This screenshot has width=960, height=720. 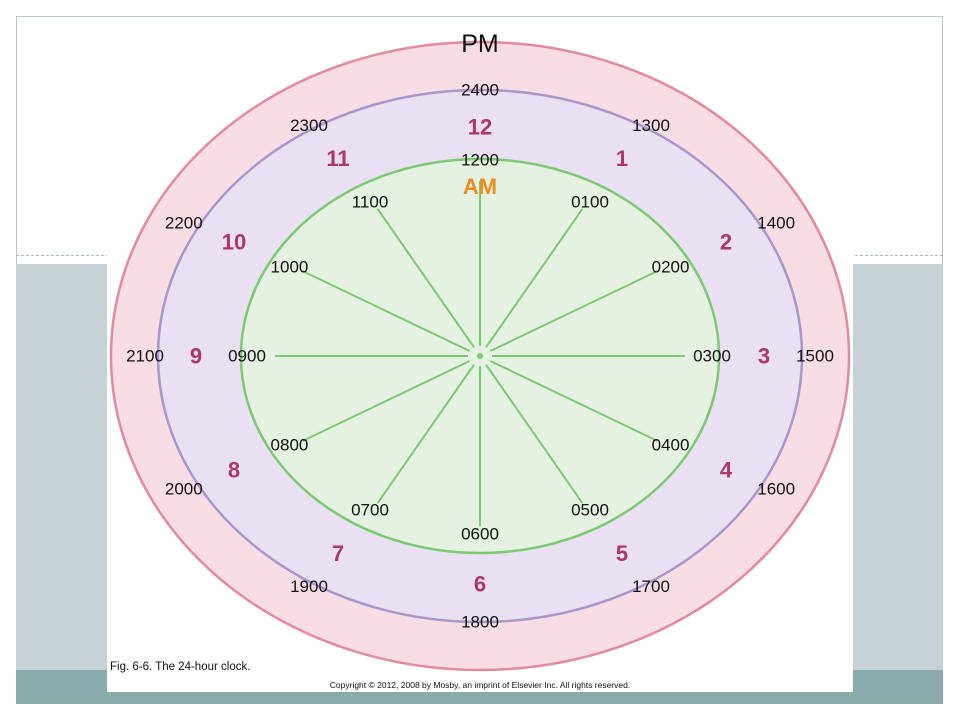 I want to click on outer-time-label: 2300, so click(x=309, y=125).